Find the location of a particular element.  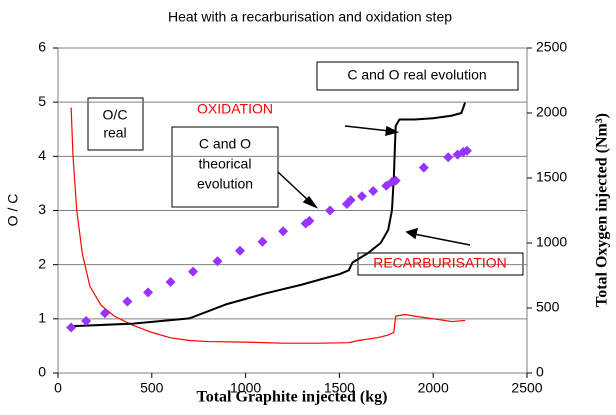

y2-tick-label: 0 is located at coordinates (540, 372).